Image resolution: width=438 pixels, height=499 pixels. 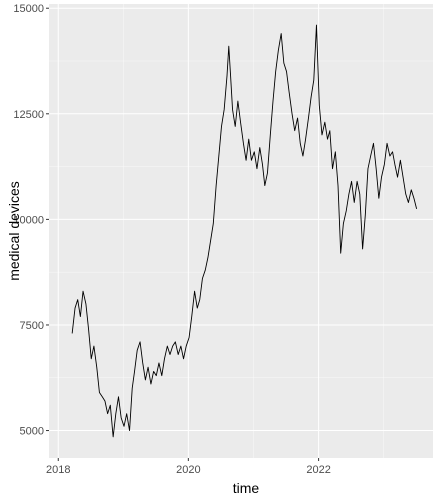 I want to click on x-axis-ticks: 2018 2020 2022, so click(x=188, y=467).